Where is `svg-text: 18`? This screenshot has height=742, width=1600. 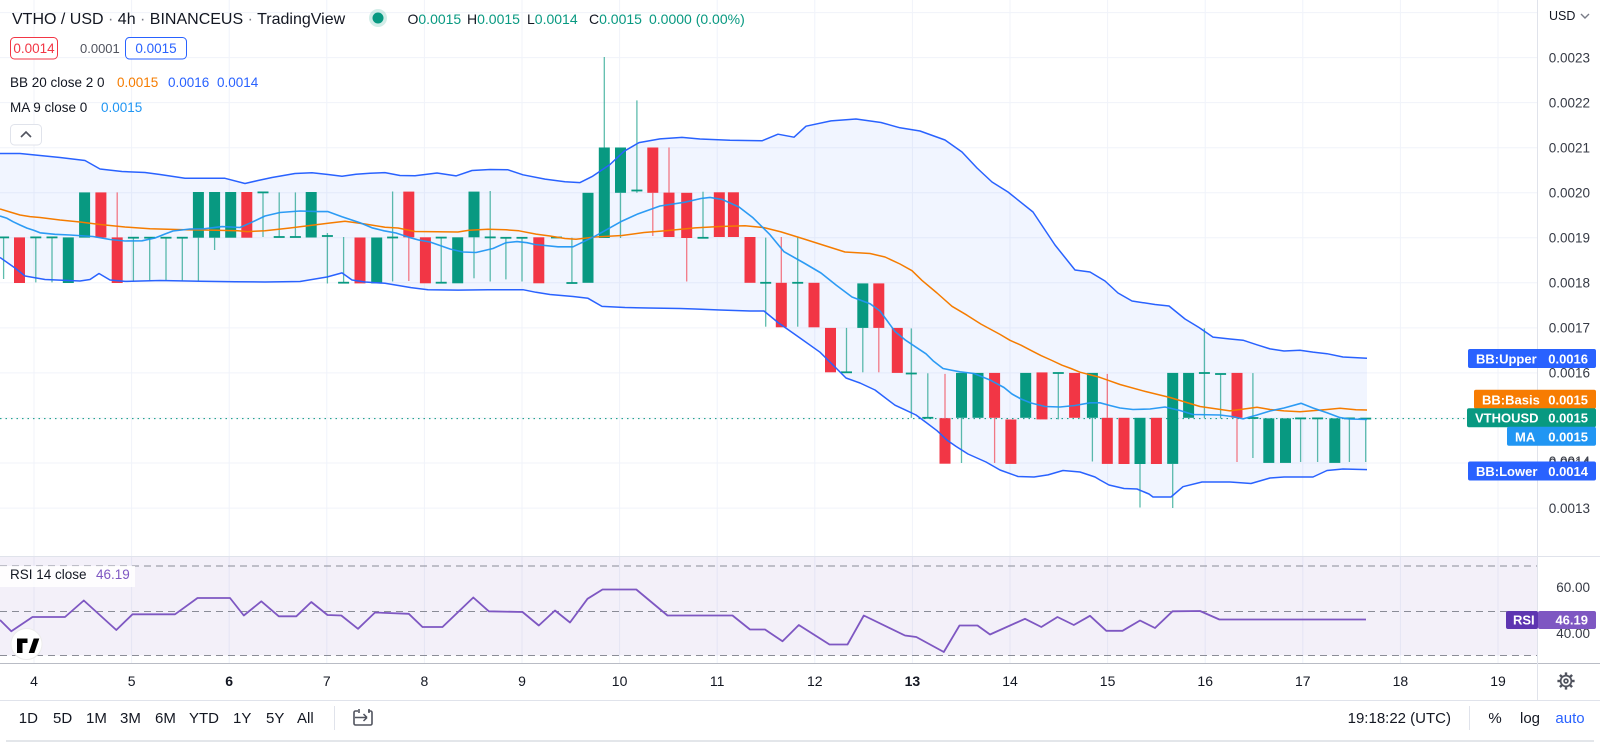
svg-text: 18 is located at coordinates (1401, 681).